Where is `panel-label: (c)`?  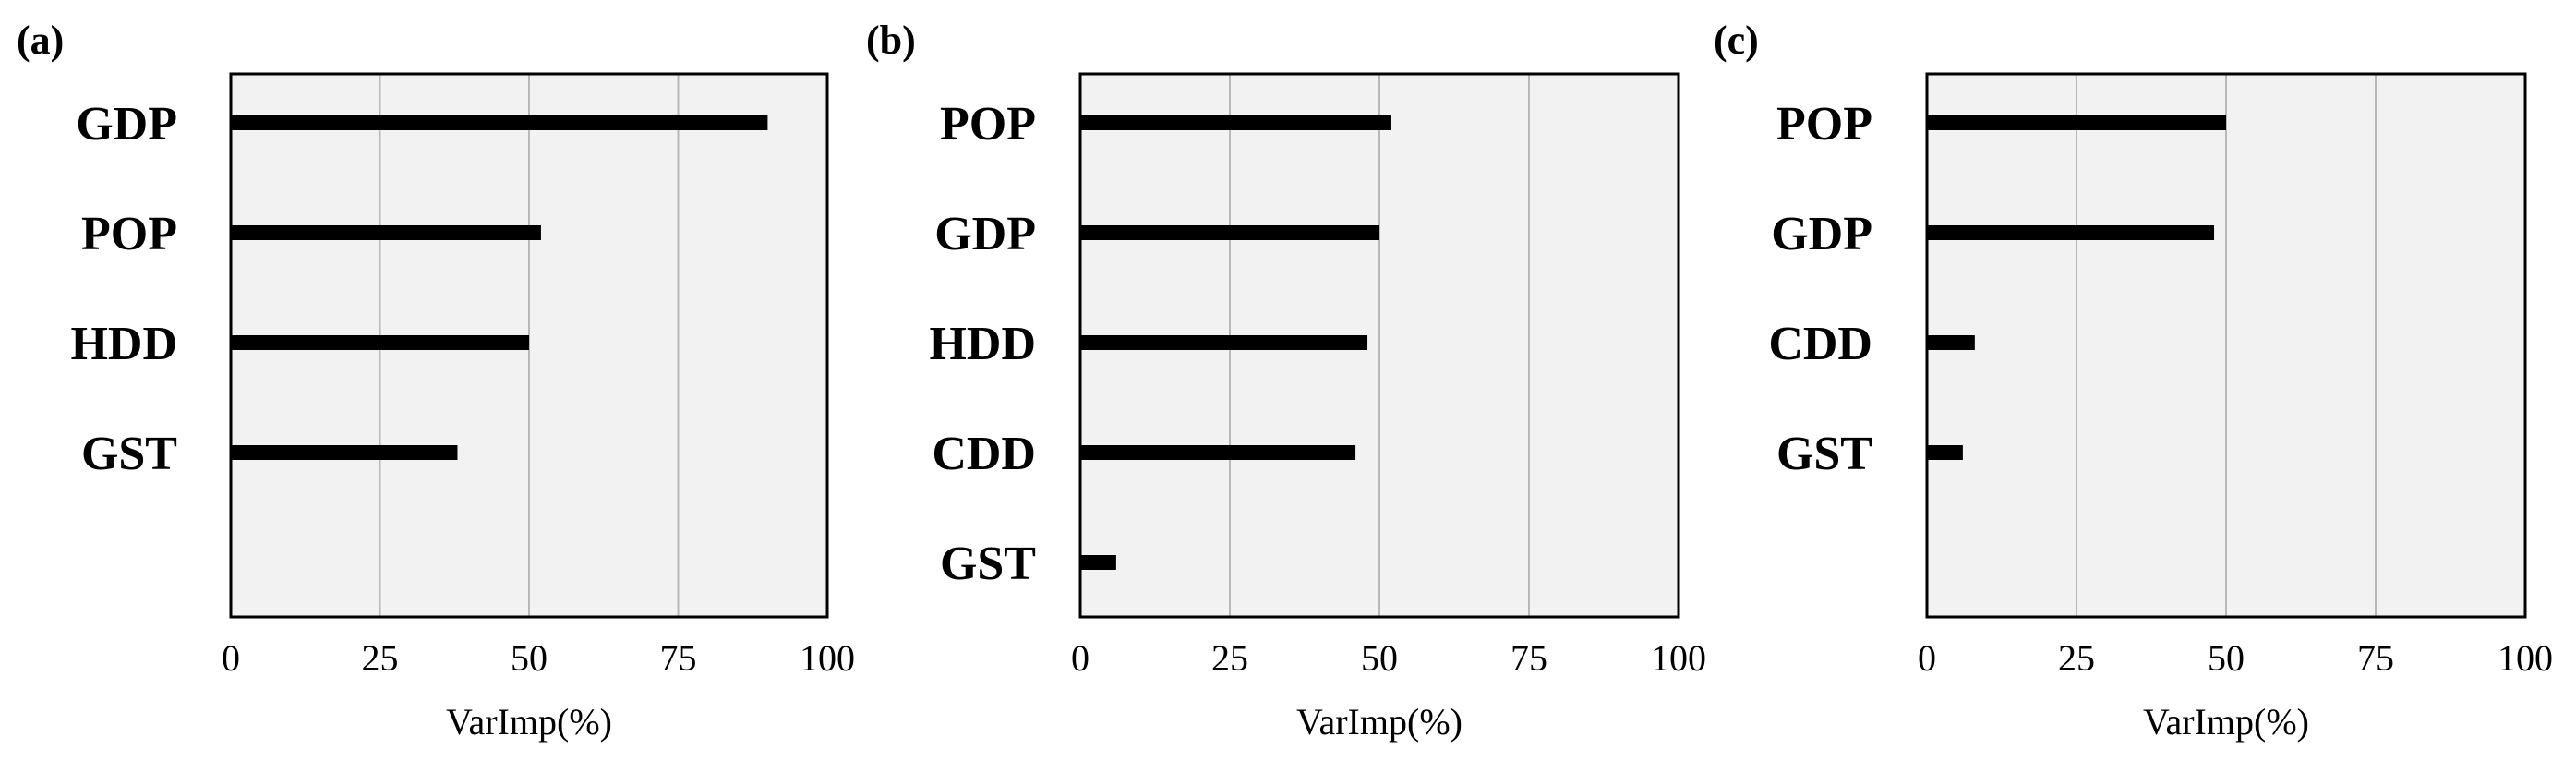 panel-label: (c) is located at coordinates (1736, 40).